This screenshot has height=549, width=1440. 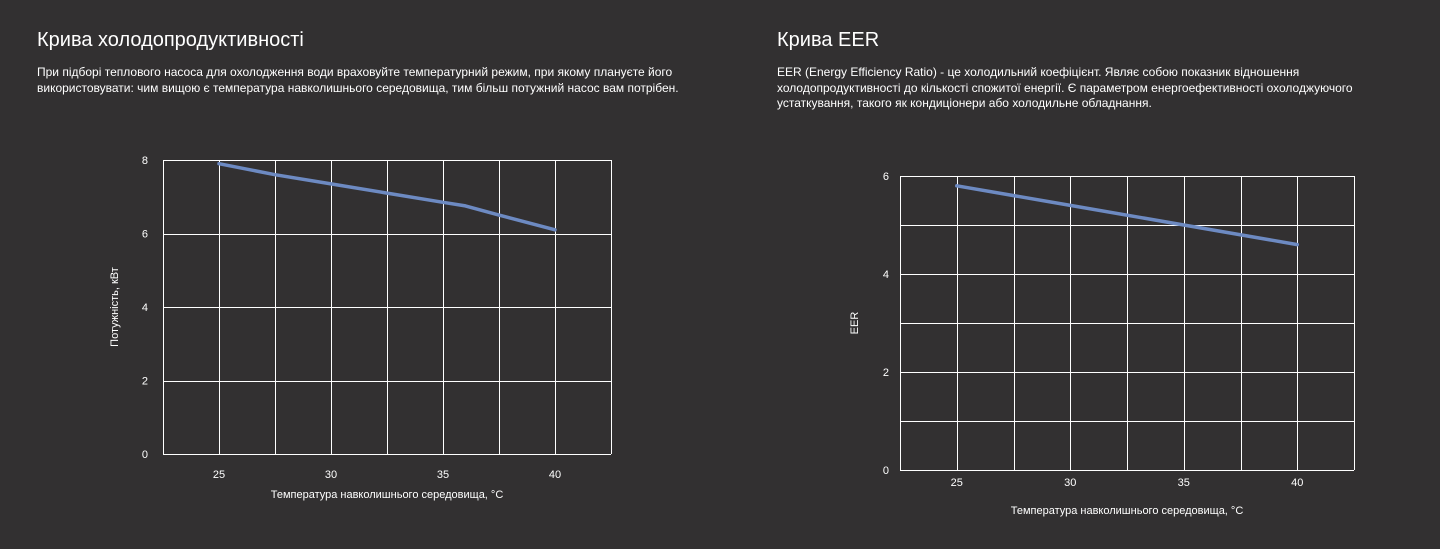 What do you see at coordinates (443, 475) in the screenshot?
I see `capacity-x-tick-label: 35` at bounding box center [443, 475].